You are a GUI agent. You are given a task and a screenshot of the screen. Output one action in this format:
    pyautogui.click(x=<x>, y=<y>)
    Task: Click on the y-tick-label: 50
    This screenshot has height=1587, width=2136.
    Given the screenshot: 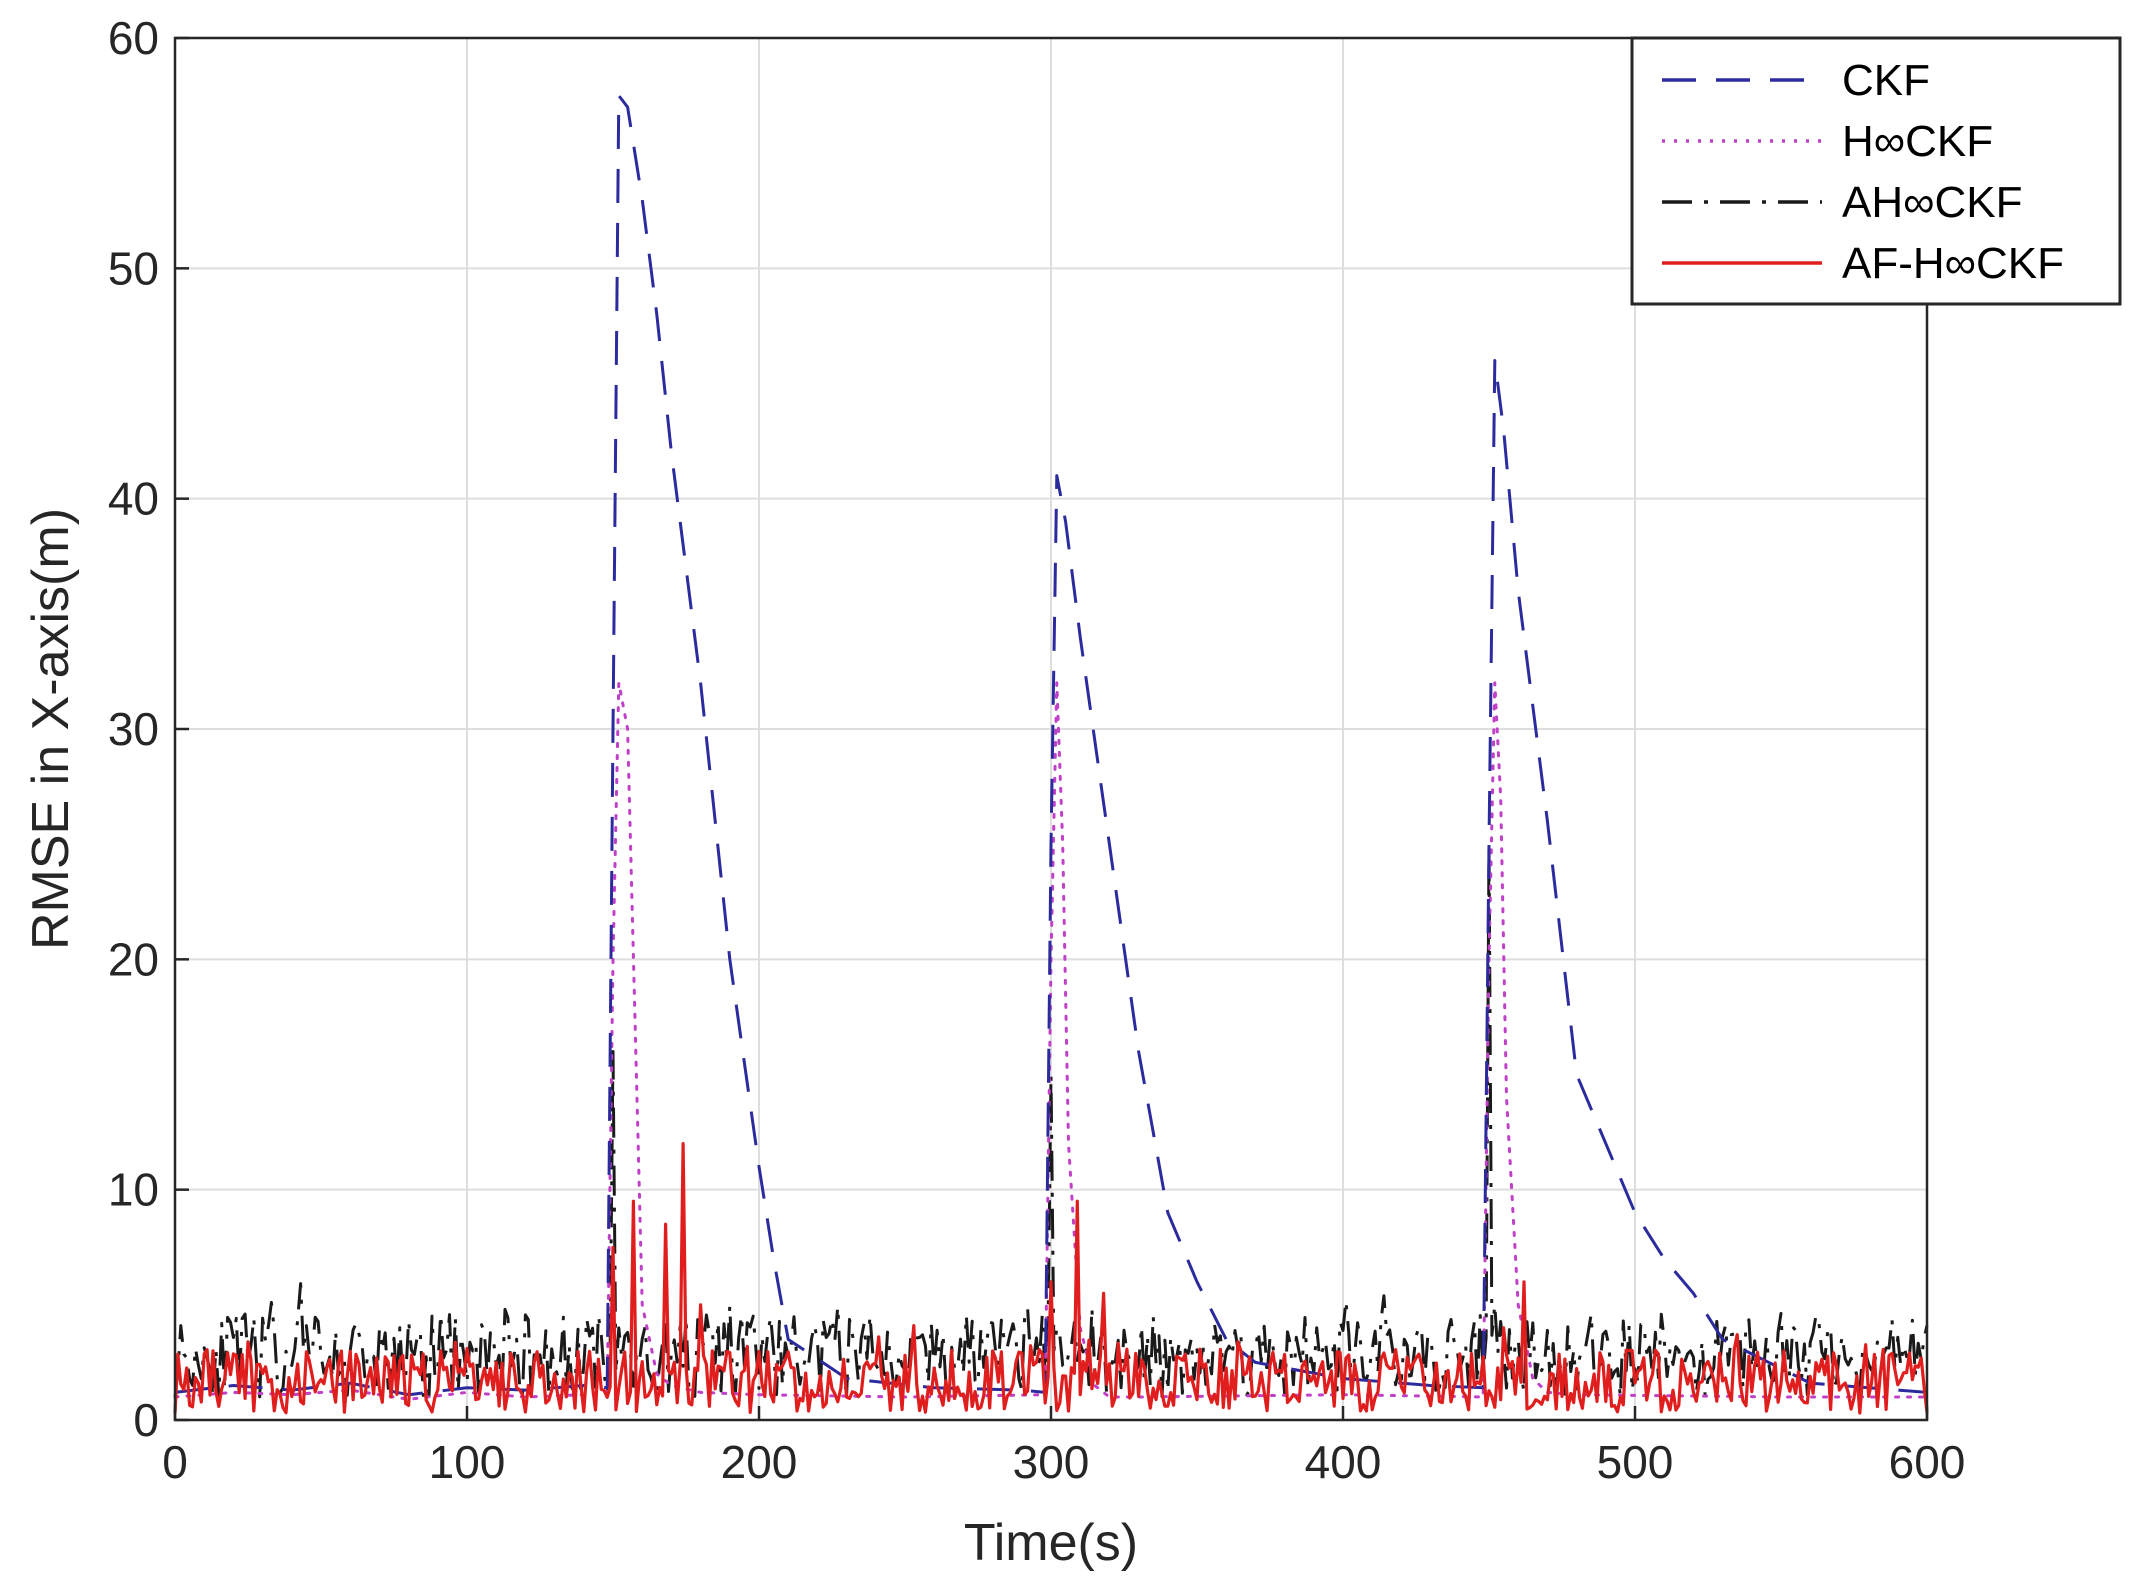 What is the action you would take?
    pyautogui.click(x=133, y=268)
    